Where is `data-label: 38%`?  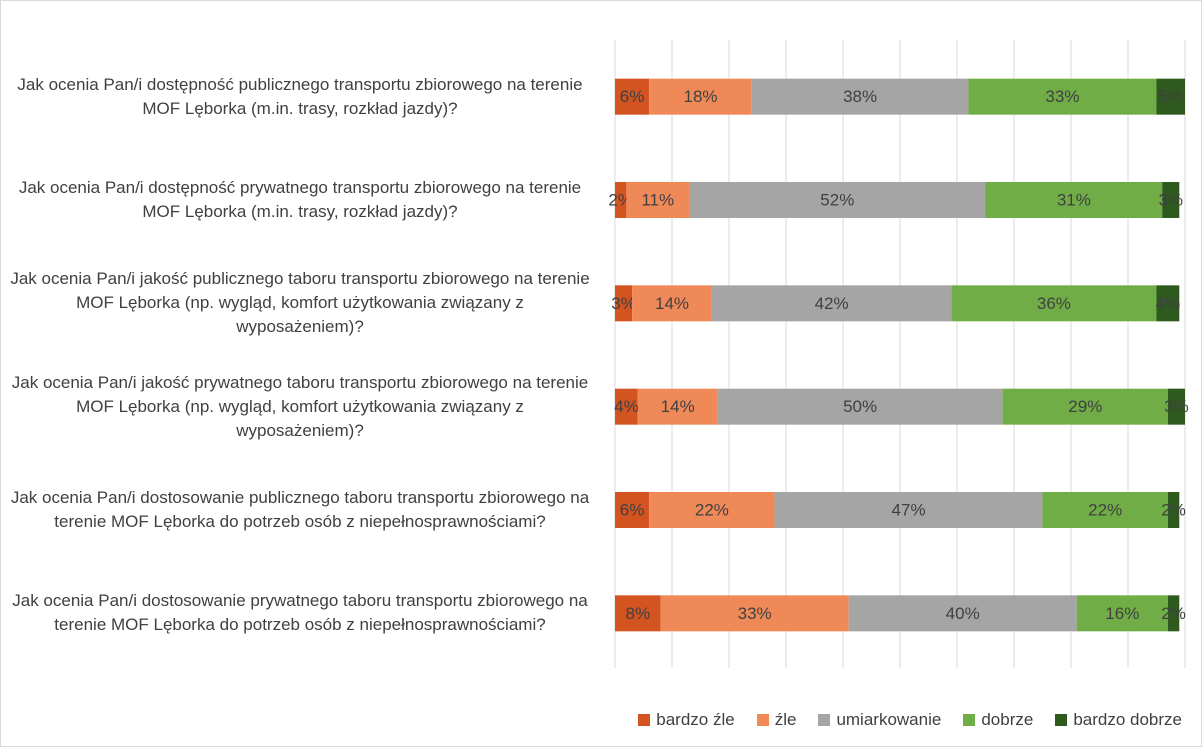 data-label: 38% is located at coordinates (860, 96).